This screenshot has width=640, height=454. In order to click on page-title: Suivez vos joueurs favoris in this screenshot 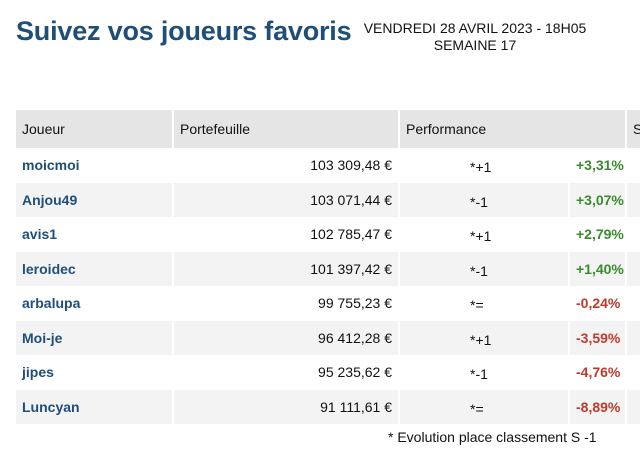, I will do `click(184, 31)`.